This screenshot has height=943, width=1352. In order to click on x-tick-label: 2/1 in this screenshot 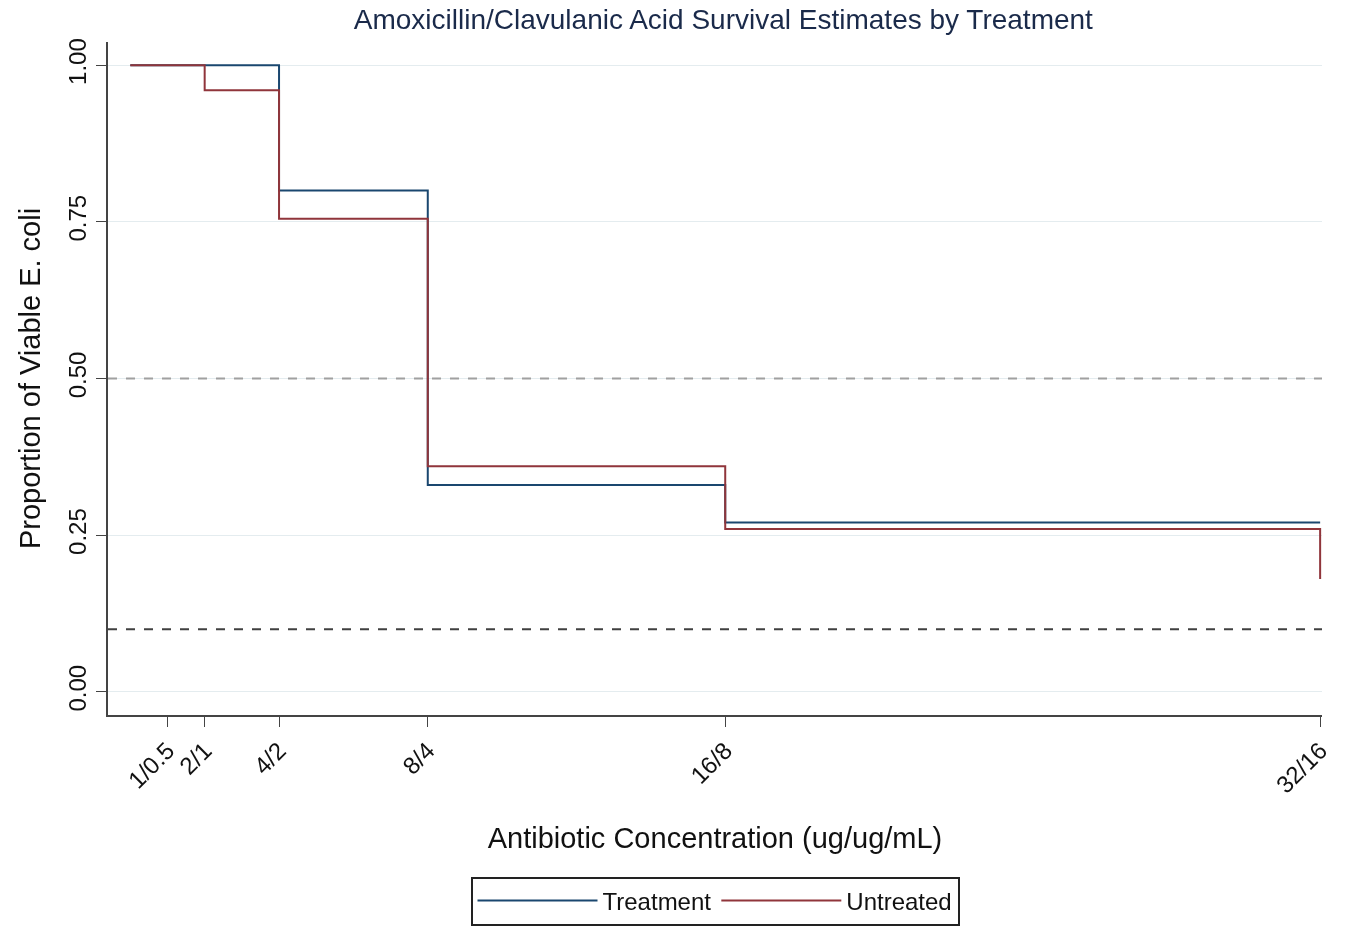, I will do `click(195, 758)`.